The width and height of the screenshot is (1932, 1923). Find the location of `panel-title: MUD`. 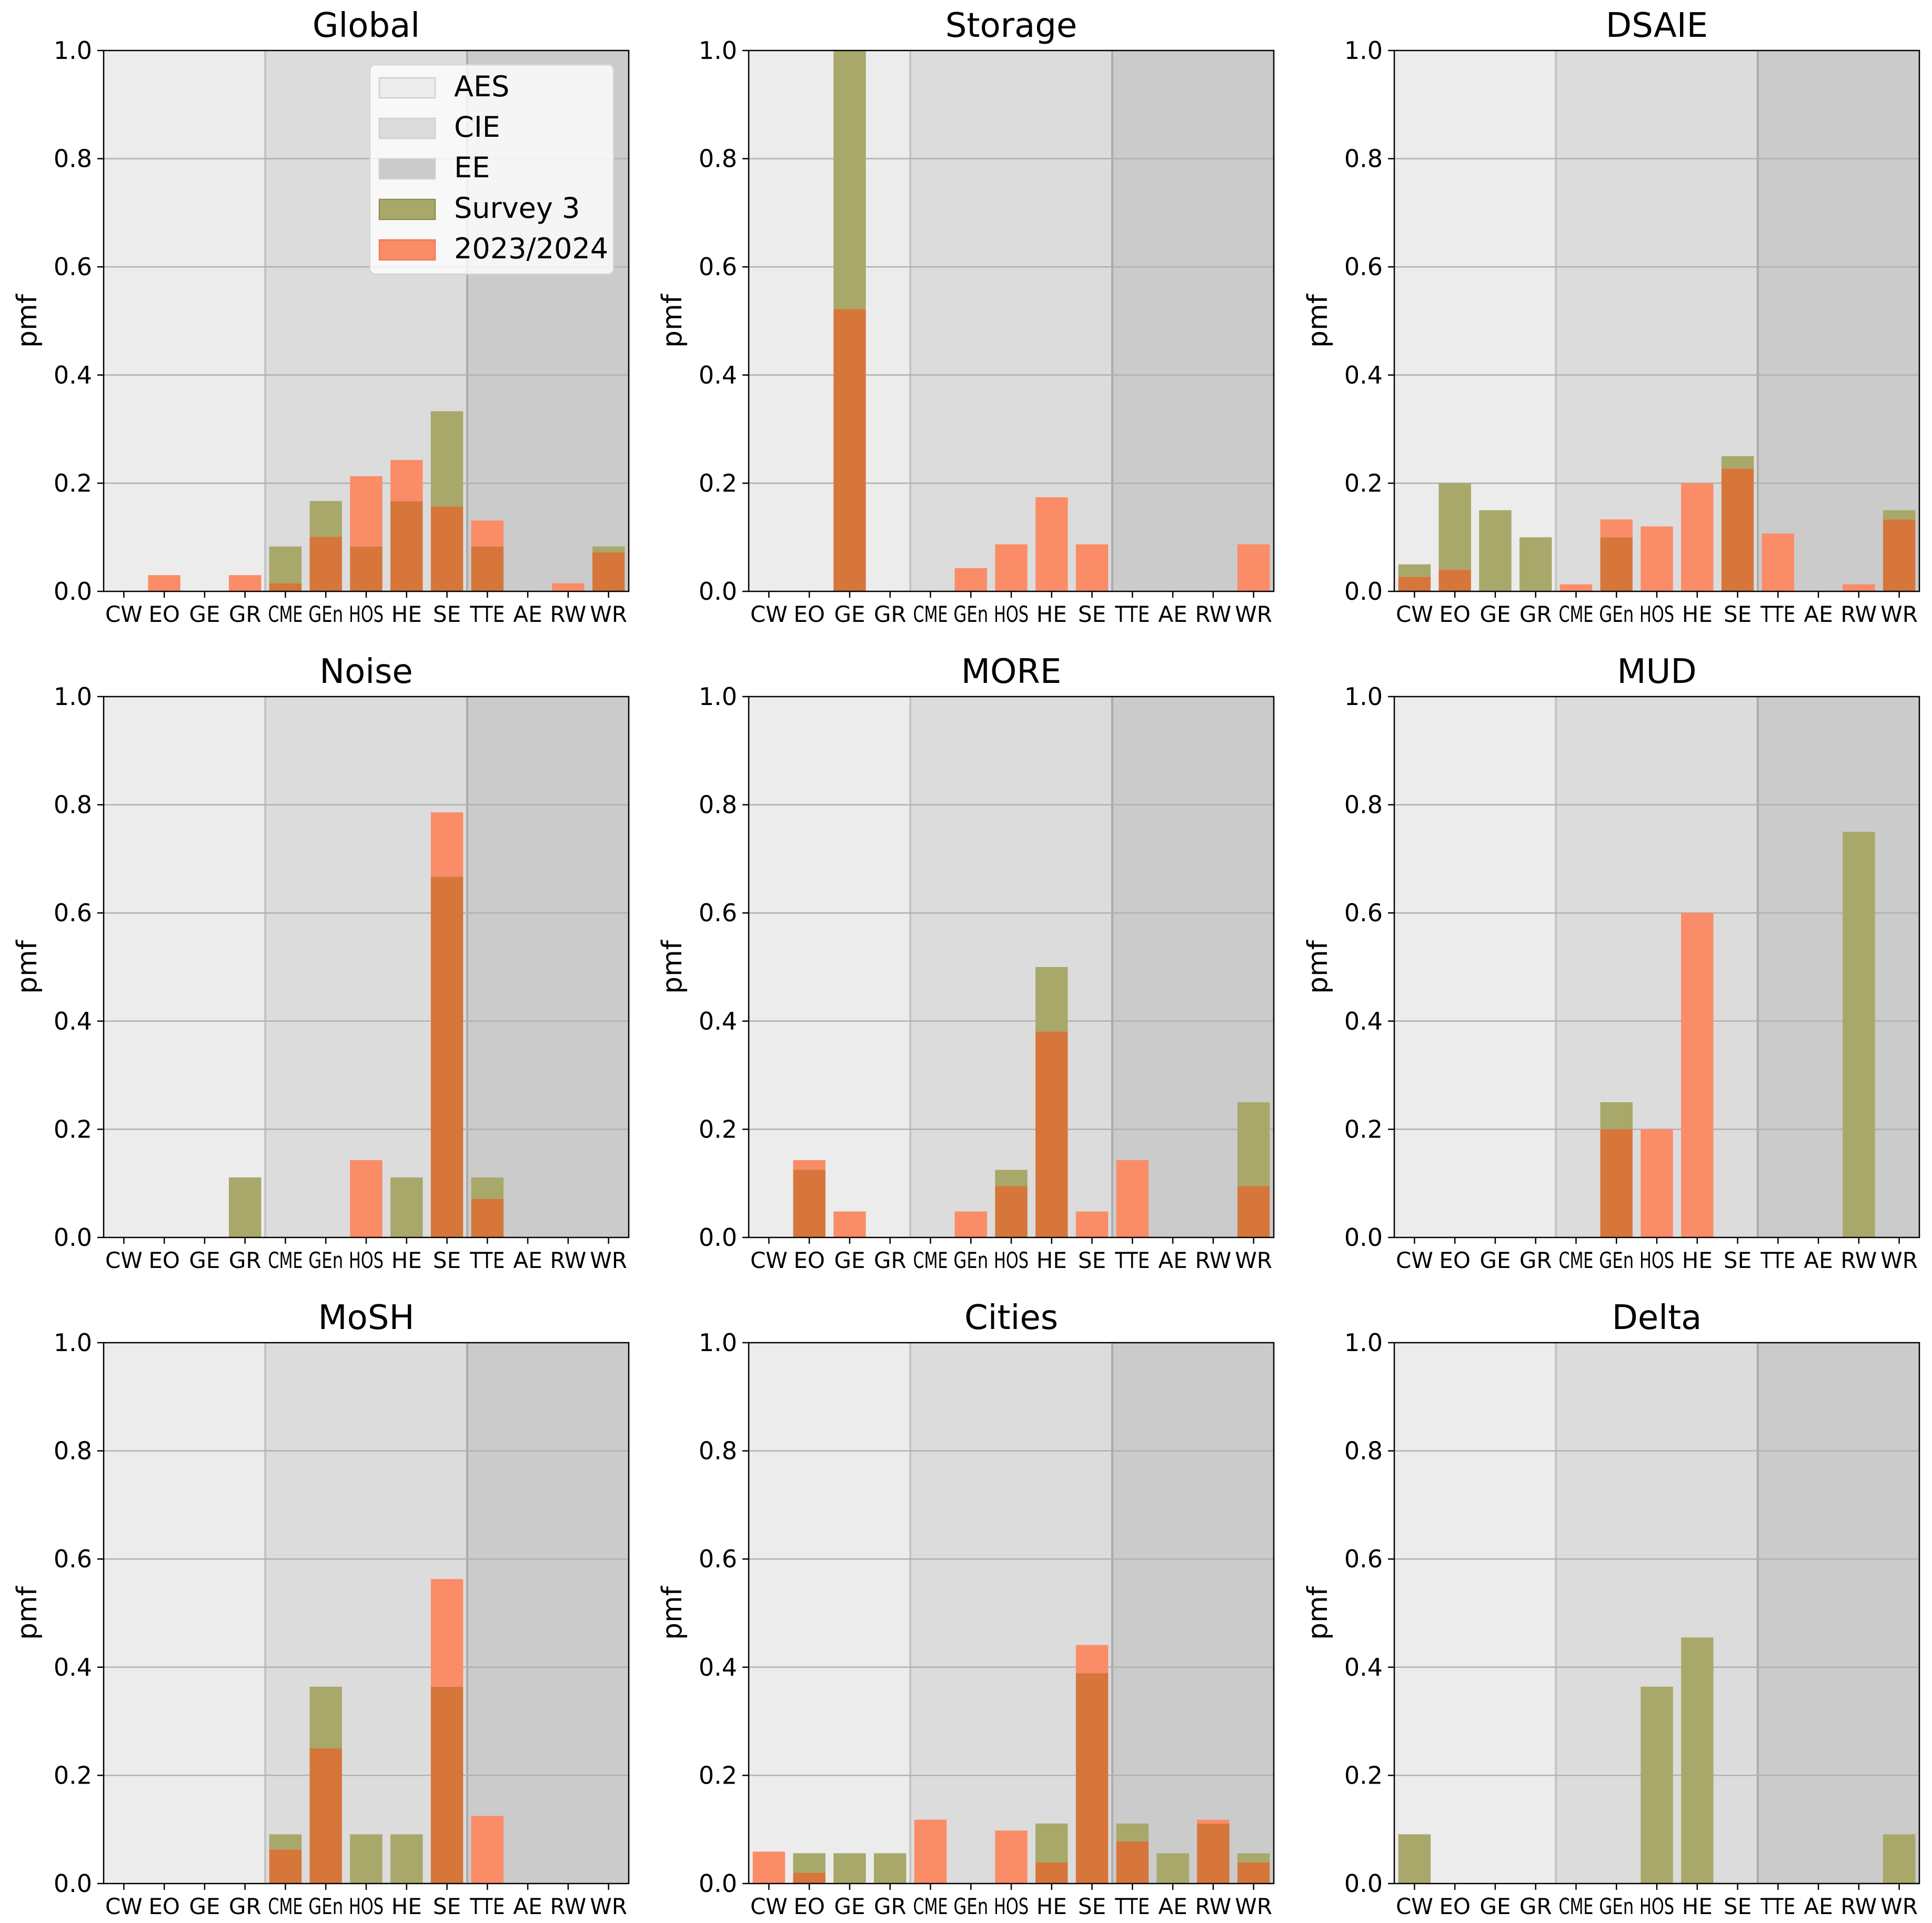

panel-title: MUD is located at coordinates (1656, 671).